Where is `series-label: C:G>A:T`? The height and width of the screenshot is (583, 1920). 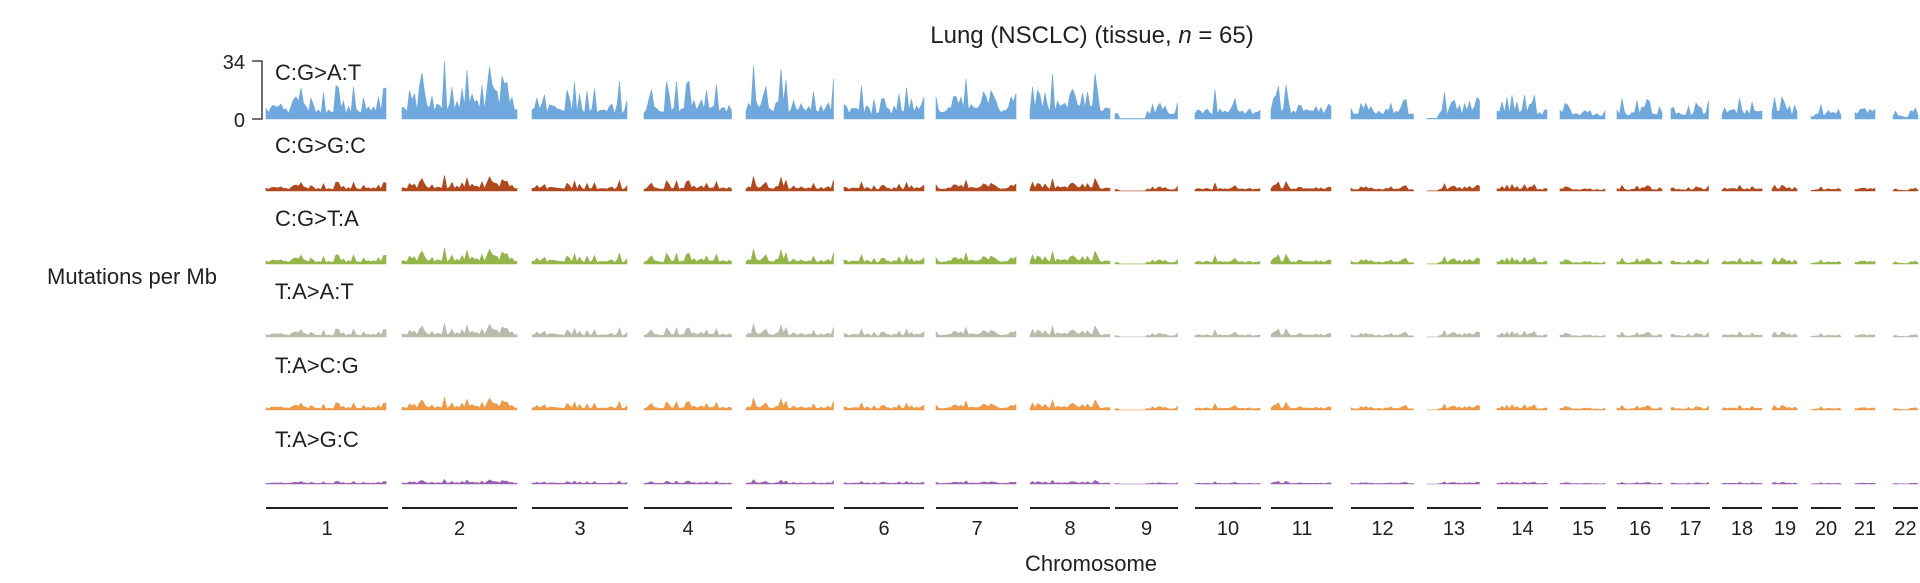 series-label: C:G>A:T is located at coordinates (318, 72).